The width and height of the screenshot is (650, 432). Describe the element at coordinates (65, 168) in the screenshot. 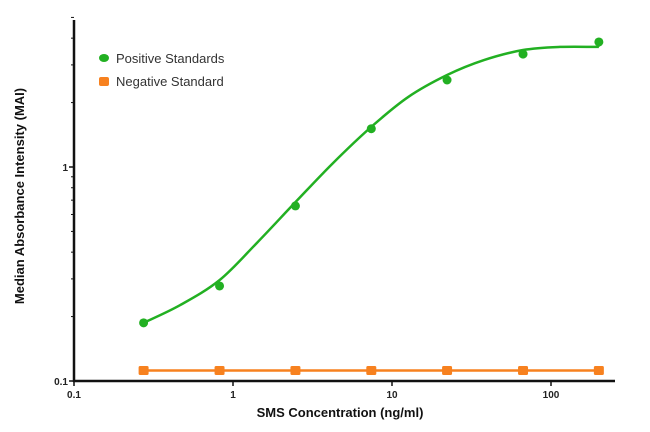

I see `y-tick-label: 1` at that location.